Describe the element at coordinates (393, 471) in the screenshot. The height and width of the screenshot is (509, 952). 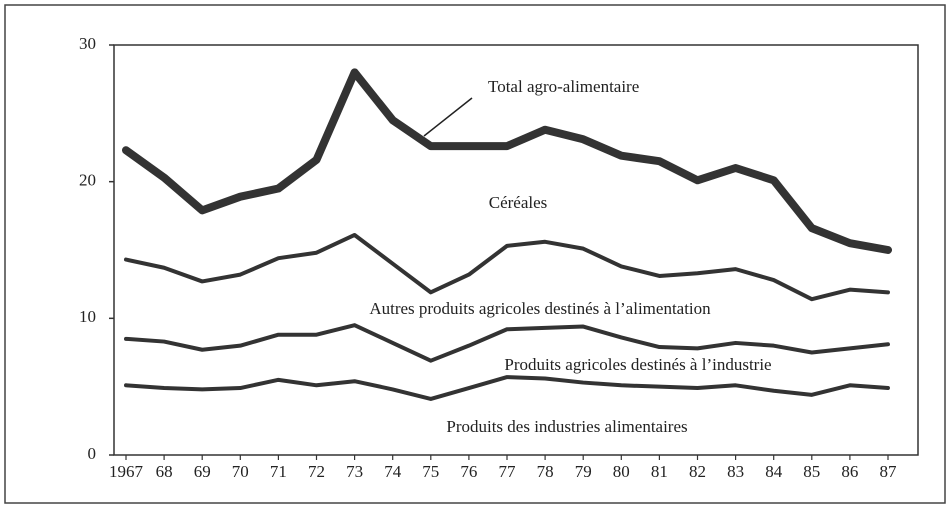
I see `x-tick-label: 74` at that location.